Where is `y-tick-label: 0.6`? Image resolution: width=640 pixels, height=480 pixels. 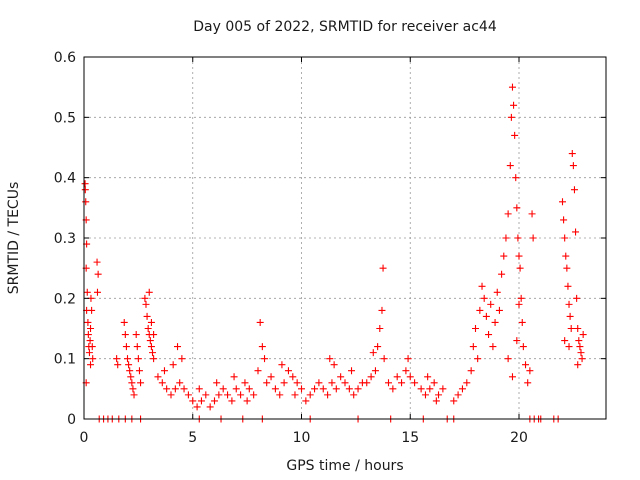 y-tick-label: 0.6 is located at coordinates (65, 58).